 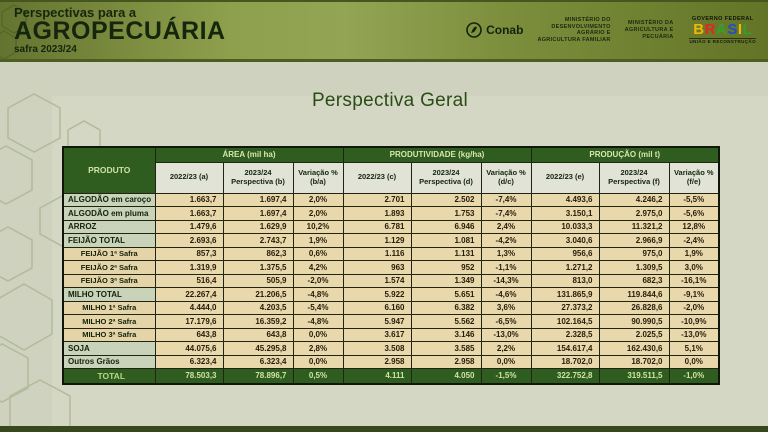 What do you see at coordinates (634, 321) in the screenshot?
I see `value-cell: 90.990,5` at bounding box center [634, 321].